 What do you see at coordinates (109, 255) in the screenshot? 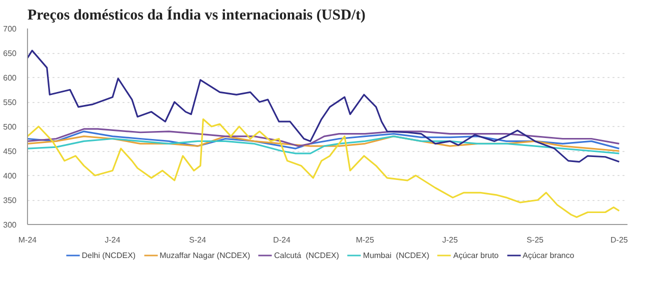
I see `legend-label: Delhi (NCDEX)` at bounding box center [109, 255].